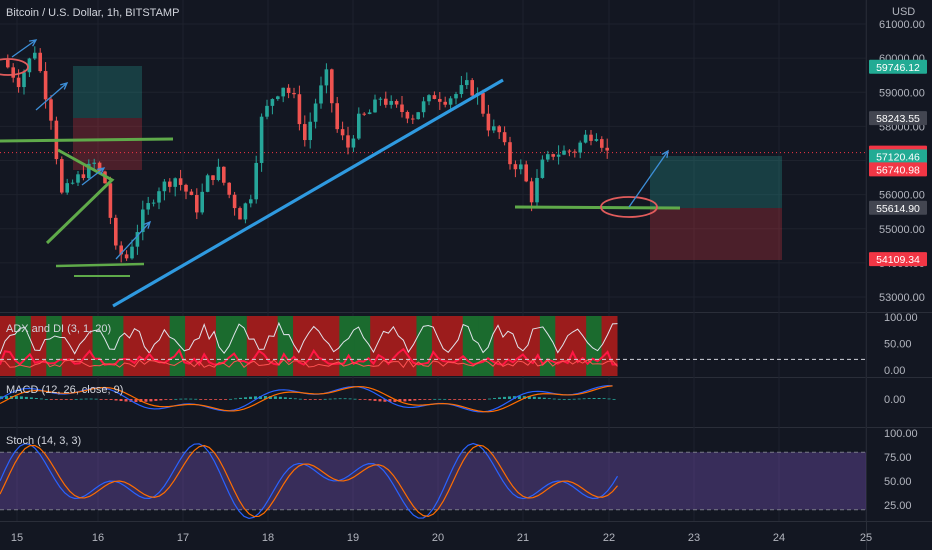 The height and width of the screenshot is (550, 932). Describe the element at coordinates (694, 538) in the screenshot. I see `time-tick-label: 23` at that location.